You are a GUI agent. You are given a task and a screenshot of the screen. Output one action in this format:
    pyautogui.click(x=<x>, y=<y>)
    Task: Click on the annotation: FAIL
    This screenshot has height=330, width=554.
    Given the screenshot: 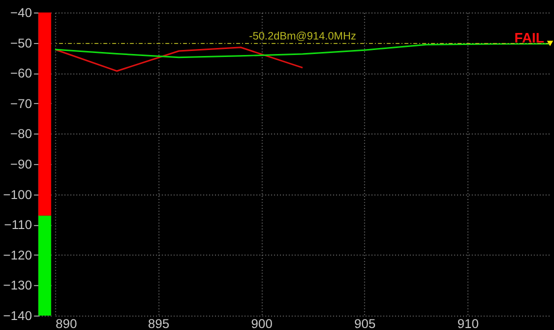 What is the action you would take?
    pyautogui.click(x=529, y=38)
    